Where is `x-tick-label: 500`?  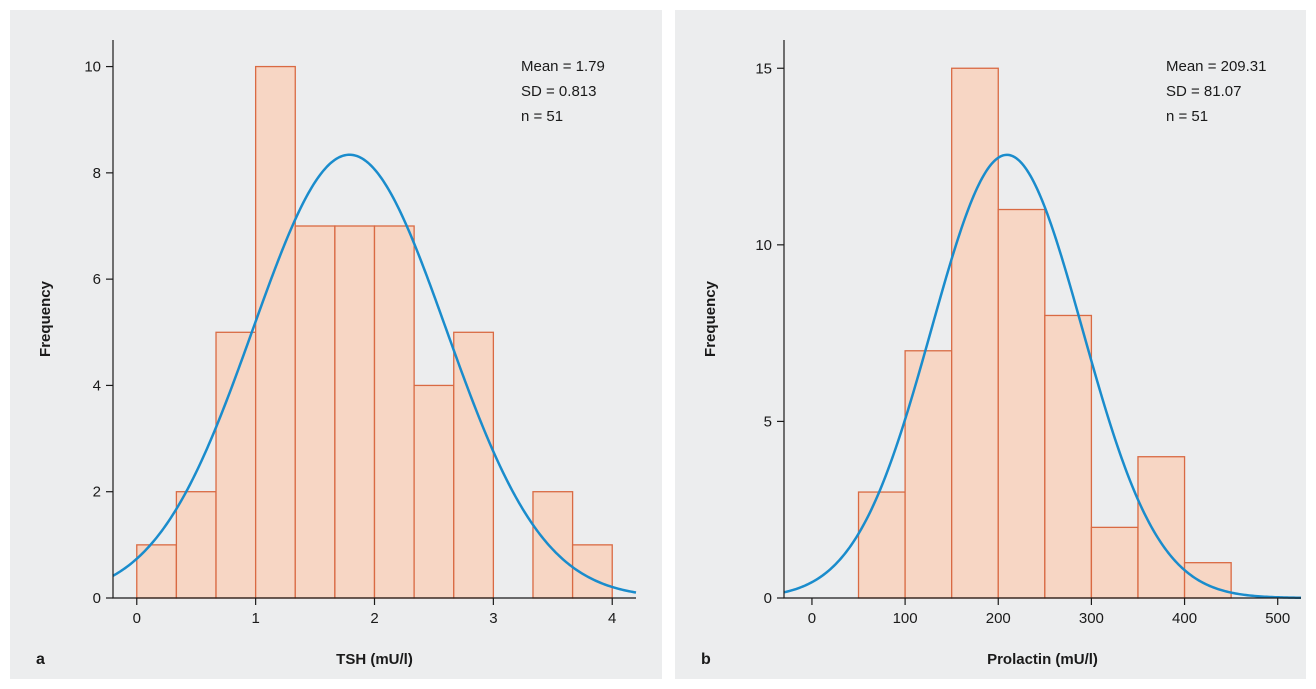
x-tick-label: 500 is located at coordinates (1277, 618).